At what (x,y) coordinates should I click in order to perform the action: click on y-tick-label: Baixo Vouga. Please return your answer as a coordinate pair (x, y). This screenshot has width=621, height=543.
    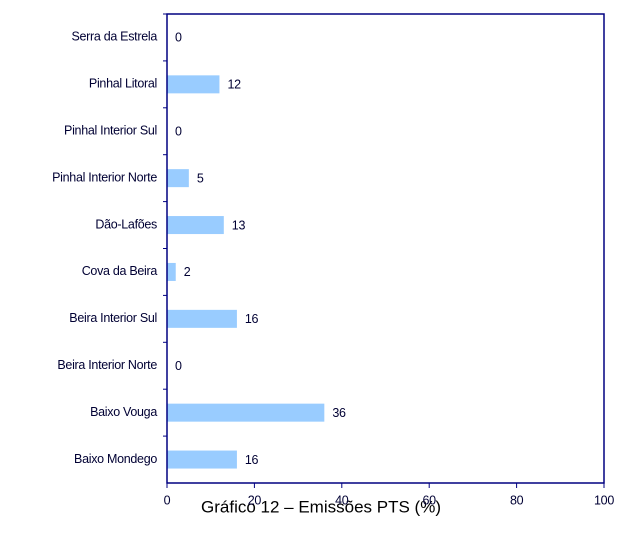
    Looking at the image, I should click on (123, 412).